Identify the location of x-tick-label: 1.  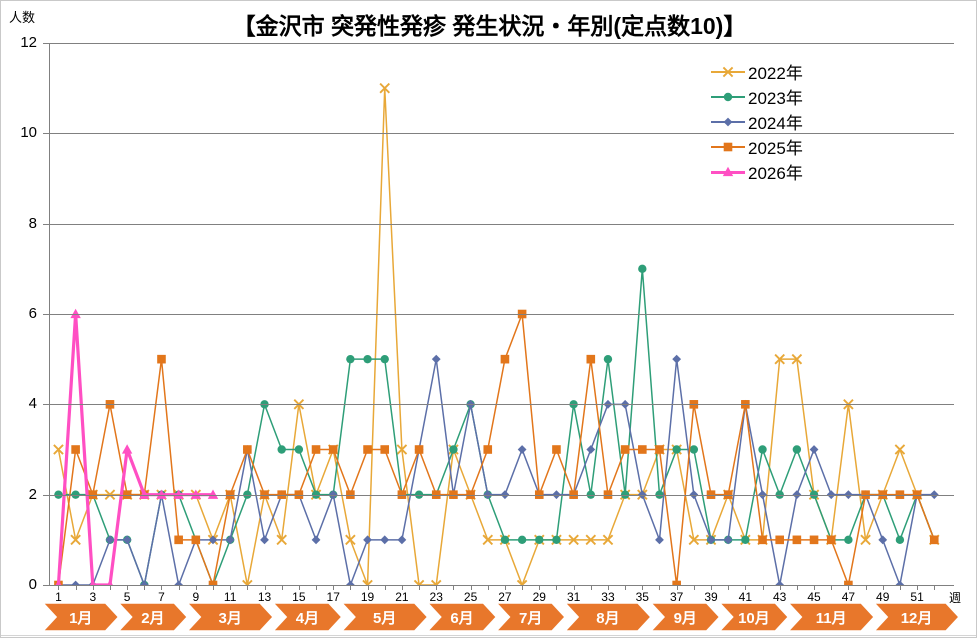
(58, 597).